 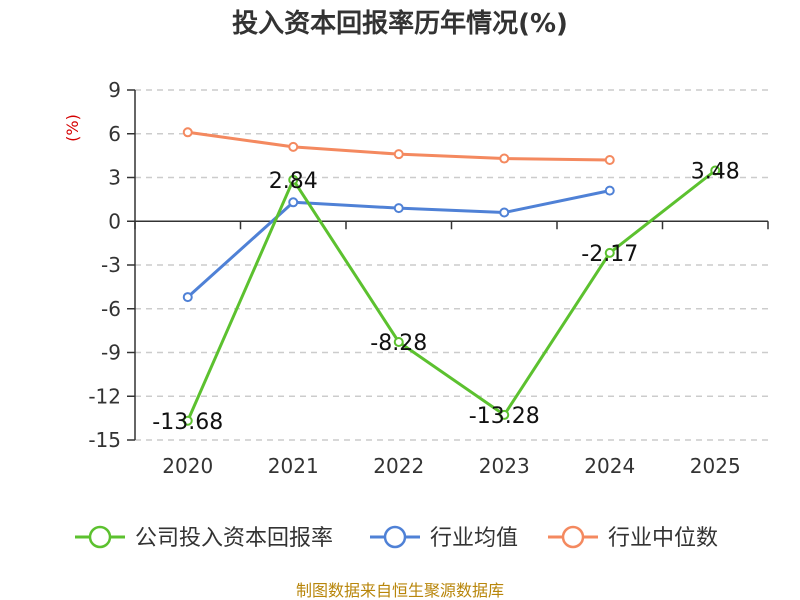 I want to click on data-label: -2.17, so click(x=609, y=254).